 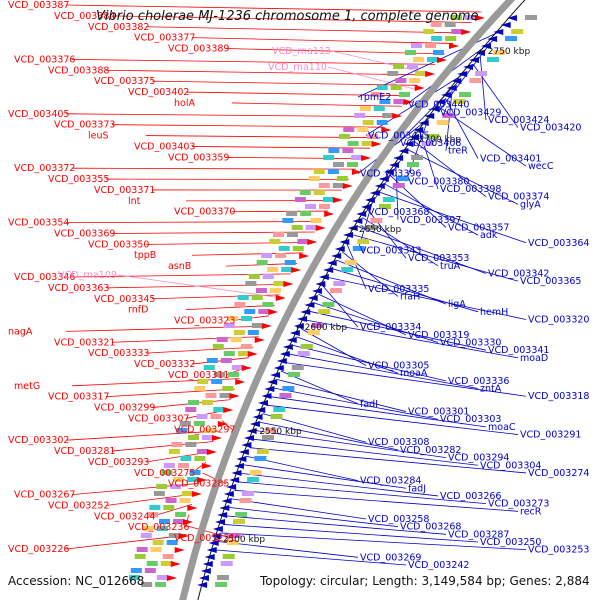 What do you see at coordinates (78, 505) in the screenshot?
I see `left-gene-label: VCD_003252` at bounding box center [78, 505].